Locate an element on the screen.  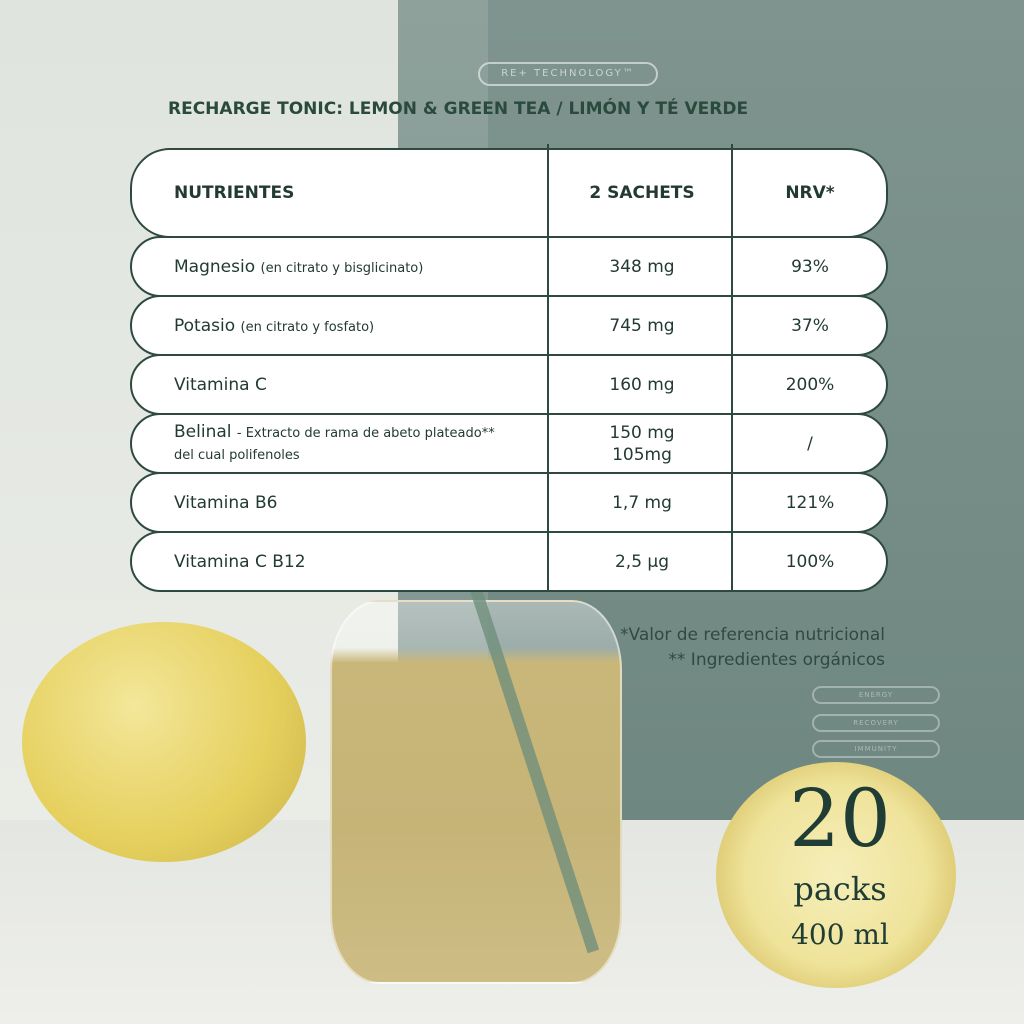
nutrient-name: Vitamina C is located at coordinates (220, 384).